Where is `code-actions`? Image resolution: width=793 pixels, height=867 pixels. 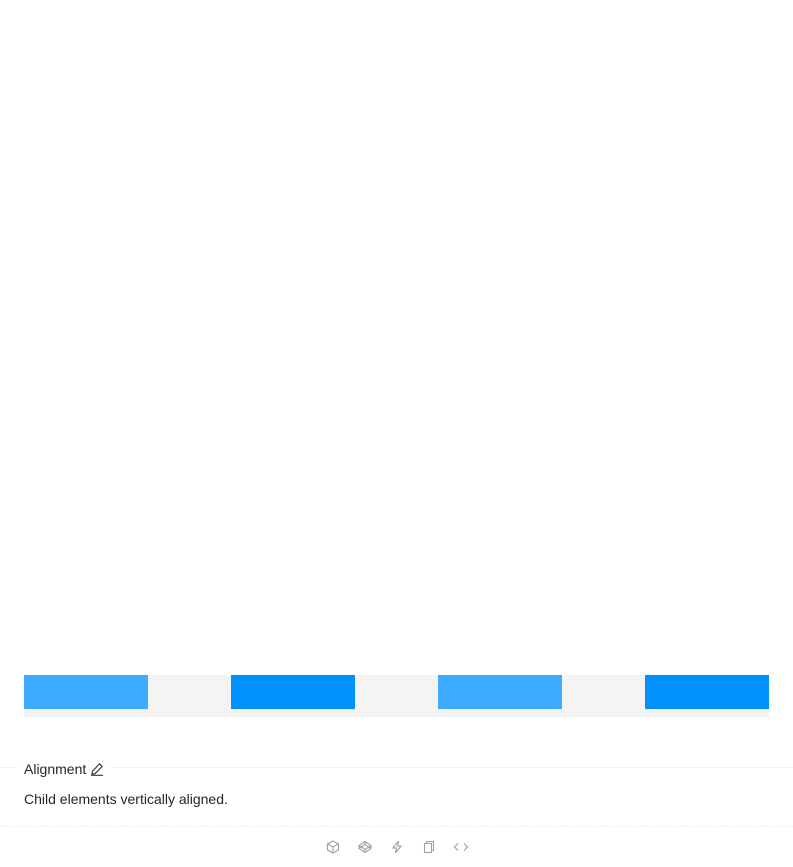
code-actions is located at coordinates (396, 848).